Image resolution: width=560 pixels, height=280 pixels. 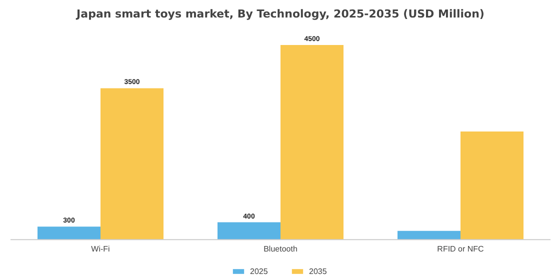 What do you see at coordinates (100, 249) in the screenshot?
I see `x-tick-label: Wi-Fi` at bounding box center [100, 249].